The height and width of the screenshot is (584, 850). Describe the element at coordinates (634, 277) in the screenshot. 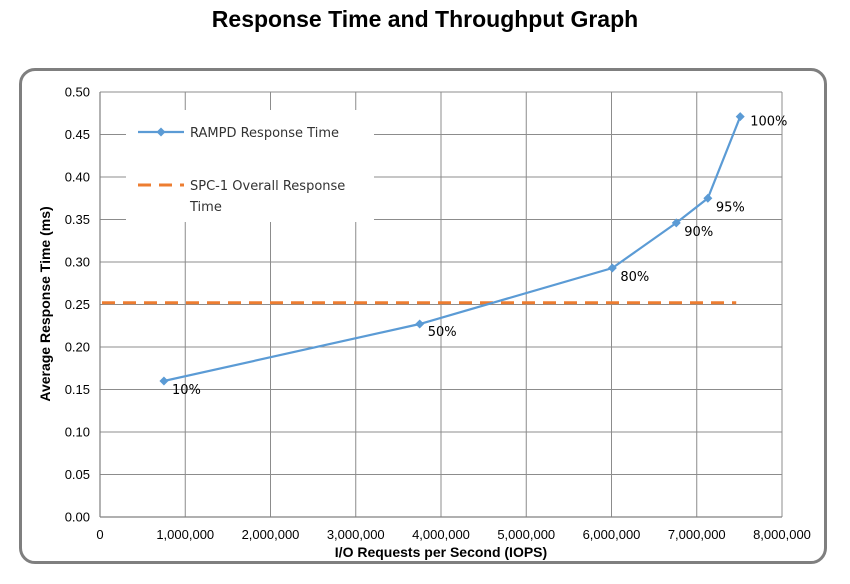

I see `data-label: 80%` at that location.